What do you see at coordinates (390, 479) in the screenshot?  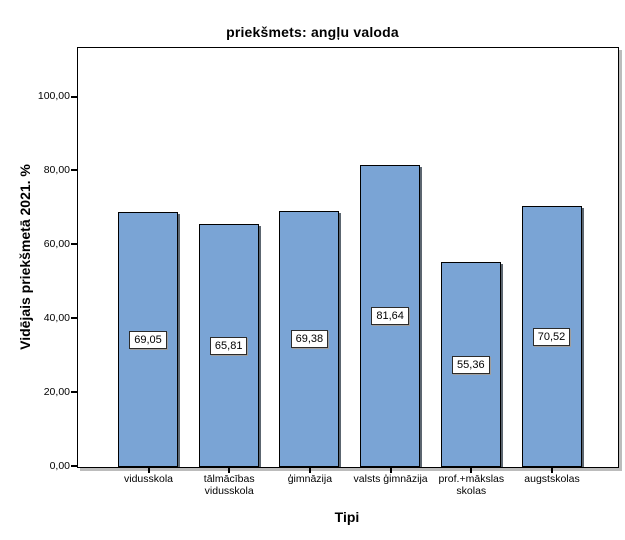 I see `x-tick-label: valsts ģimnāzija` at bounding box center [390, 479].